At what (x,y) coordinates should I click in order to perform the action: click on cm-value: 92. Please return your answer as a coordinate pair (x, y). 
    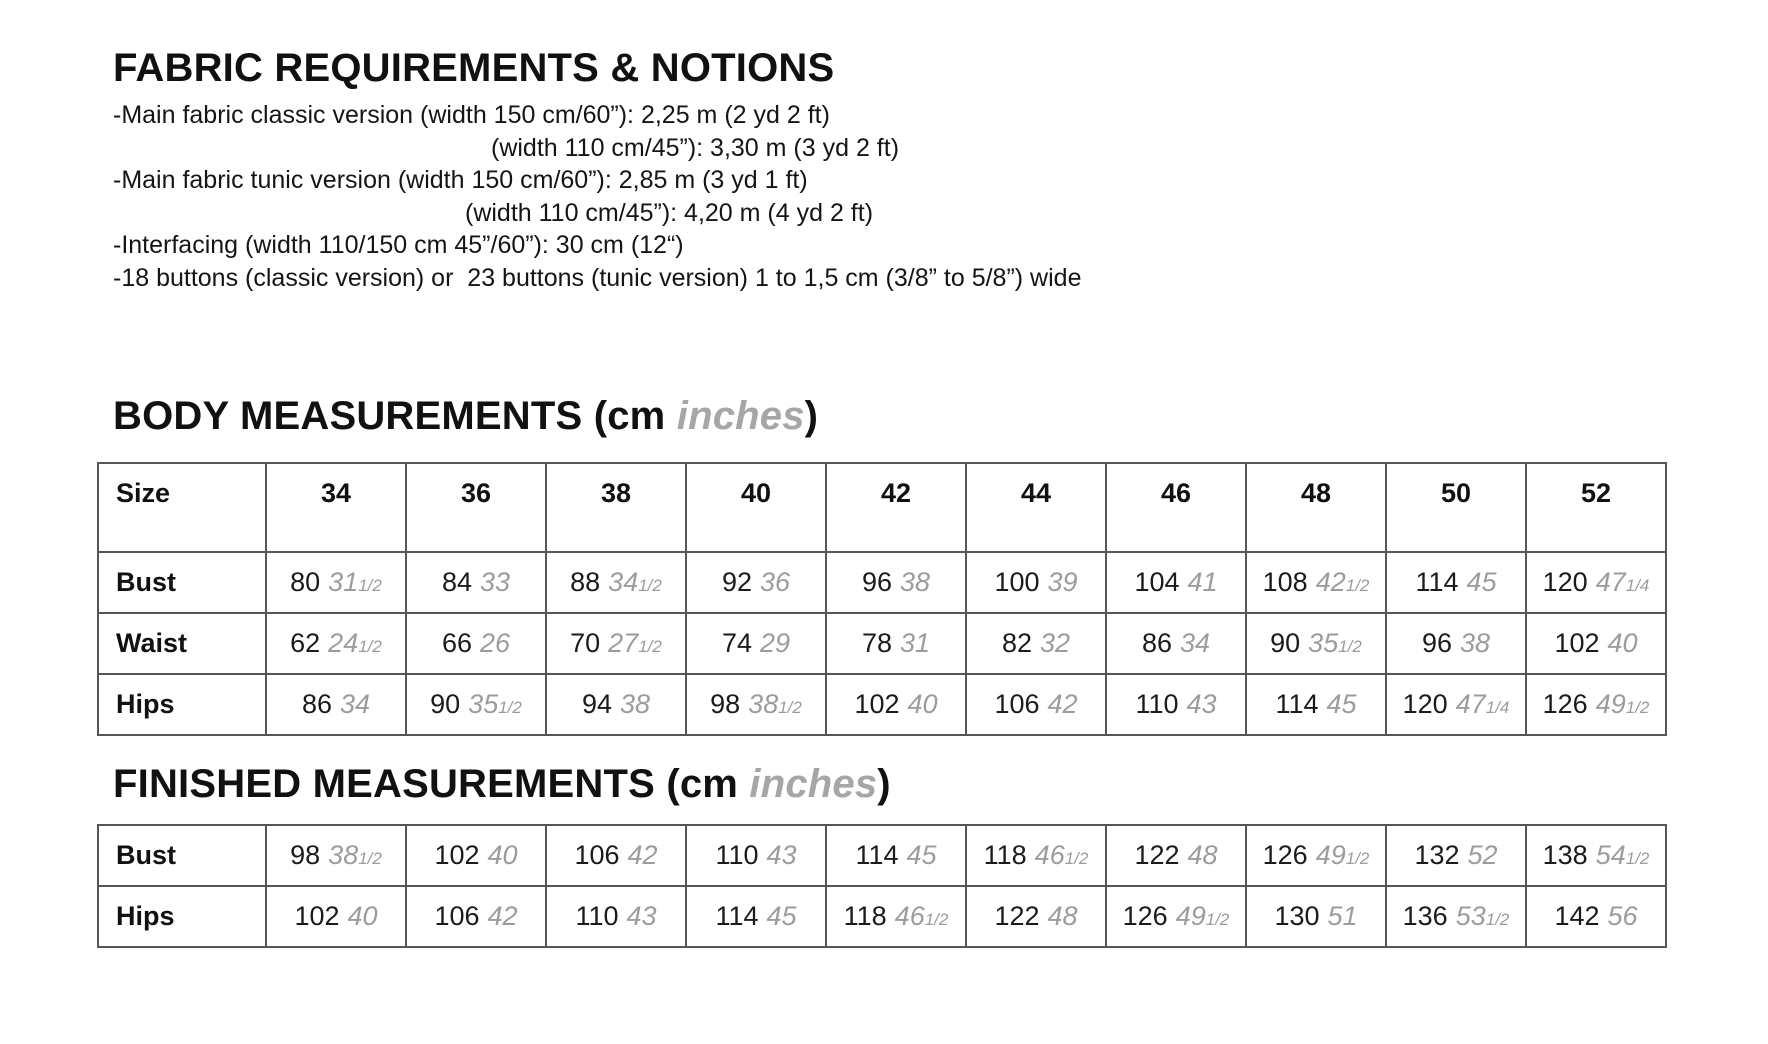
    Looking at the image, I should click on (736, 582).